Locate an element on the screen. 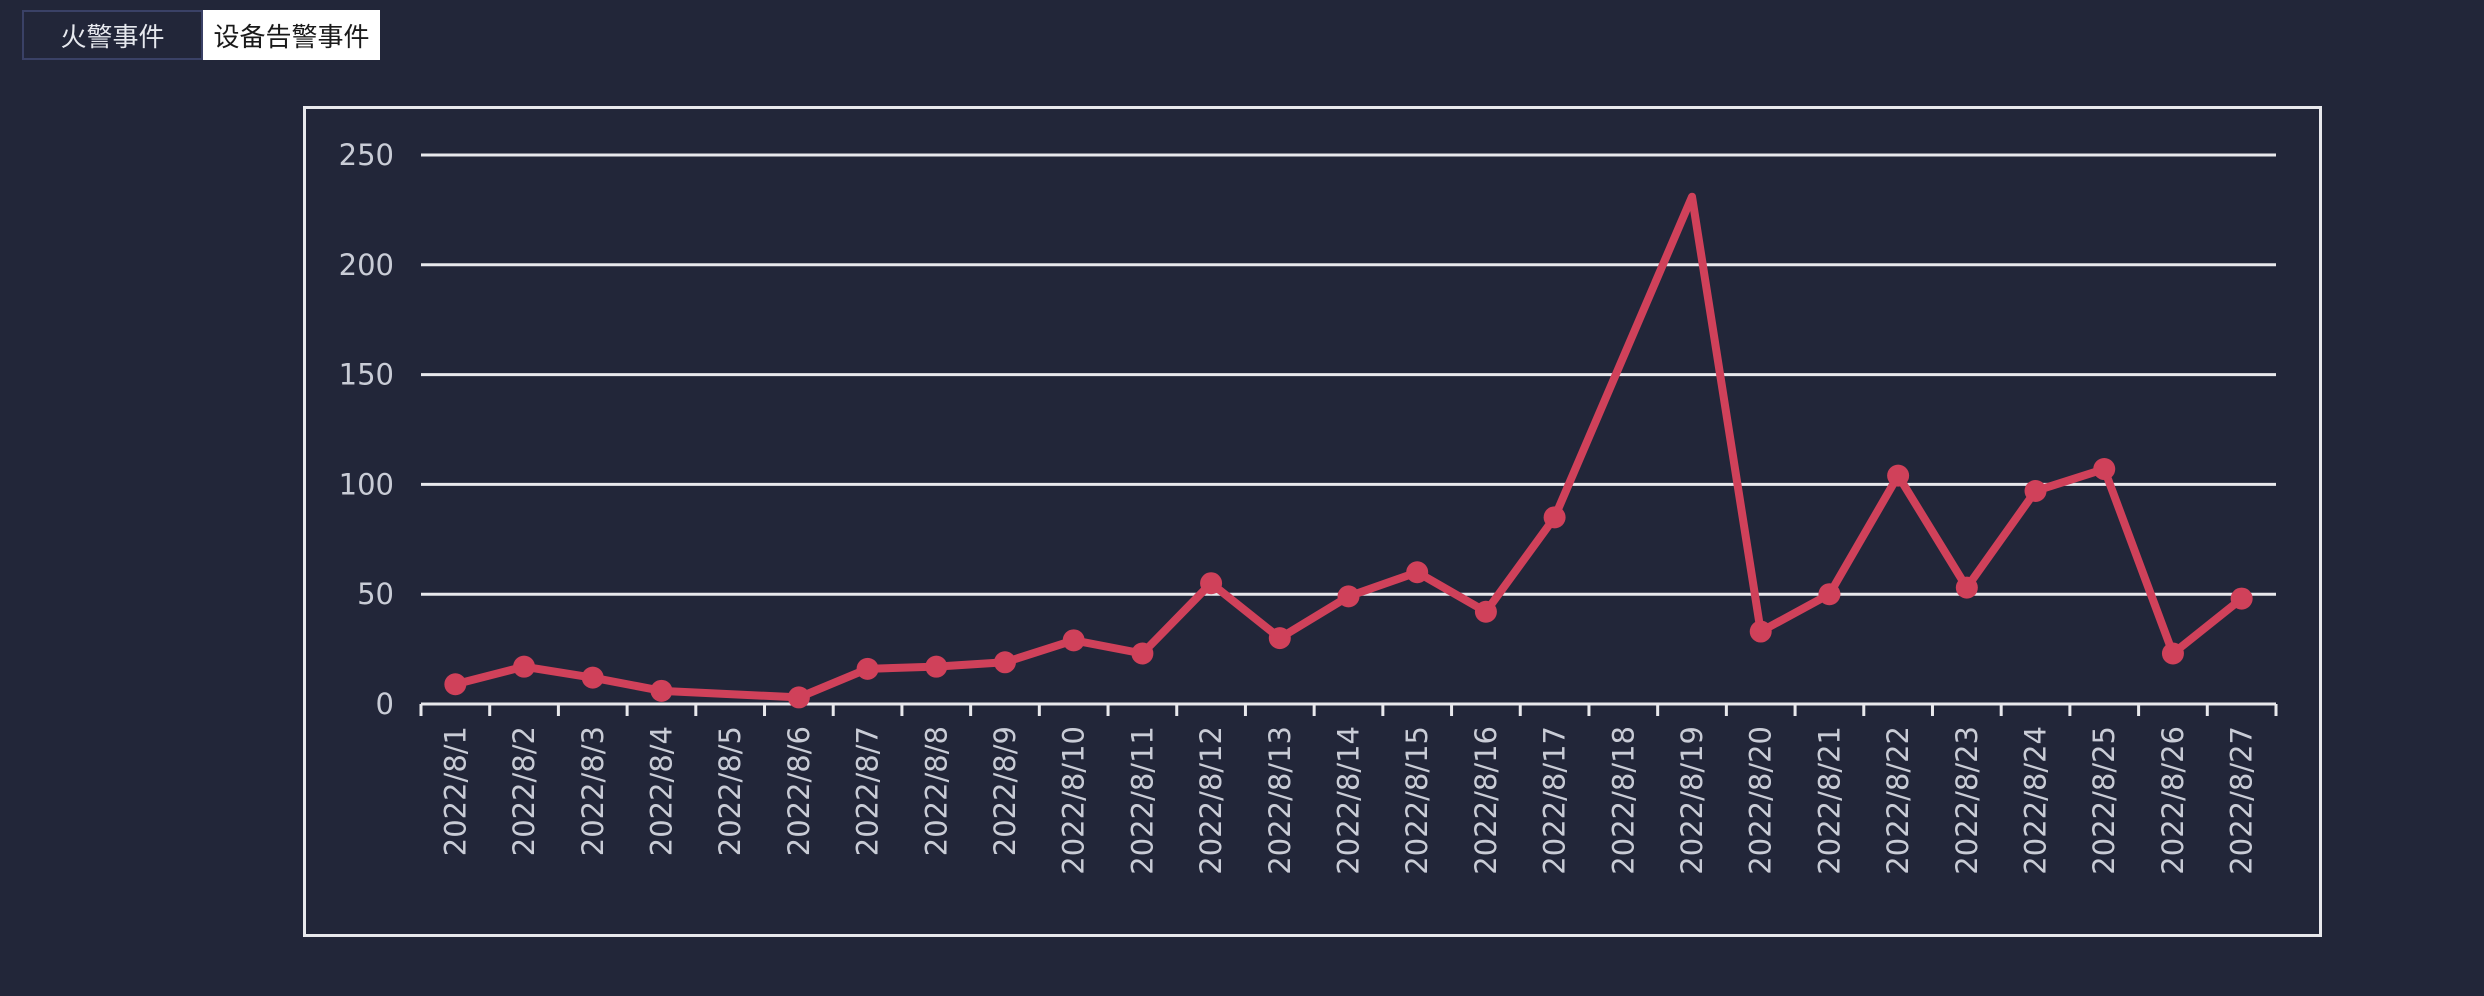 This screenshot has width=2484, height=996. x-tick-label: 2022/8/21 is located at coordinates (1829, 800).